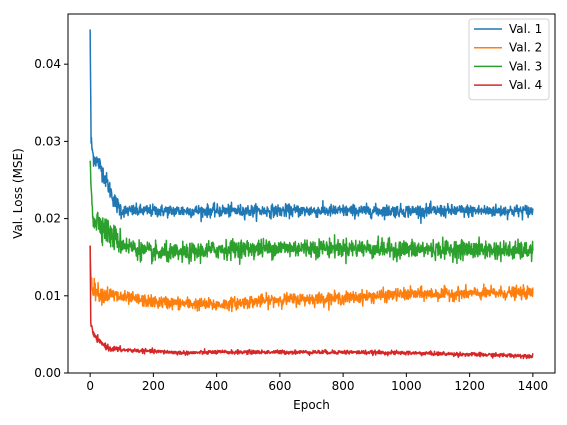  What do you see at coordinates (533, 386) in the screenshot?
I see `x-tick-label: 1400` at bounding box center [533, 386].